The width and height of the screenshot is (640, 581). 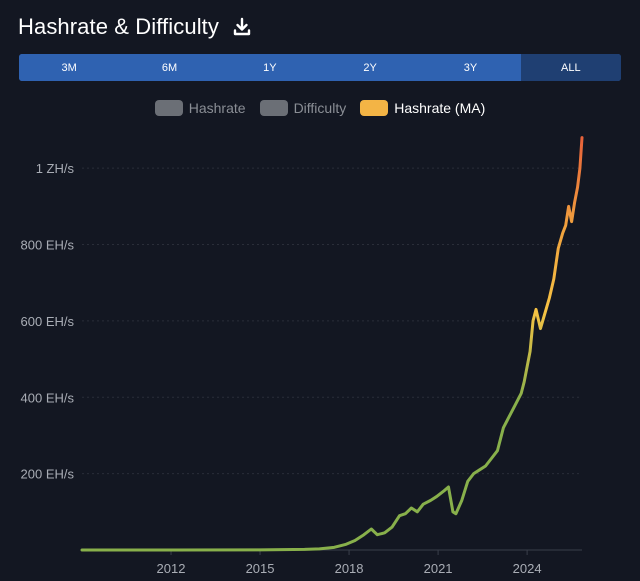 I want to click on chart-header: Hashrate & Difficulty, so click(x=135, y=27).